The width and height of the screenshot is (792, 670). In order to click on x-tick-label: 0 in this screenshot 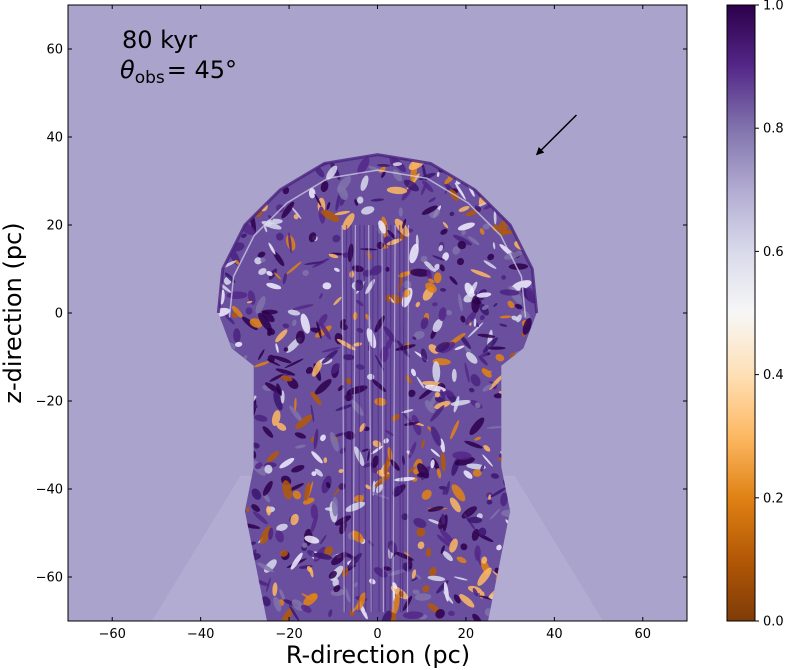, I will do `click(377, 634)`.